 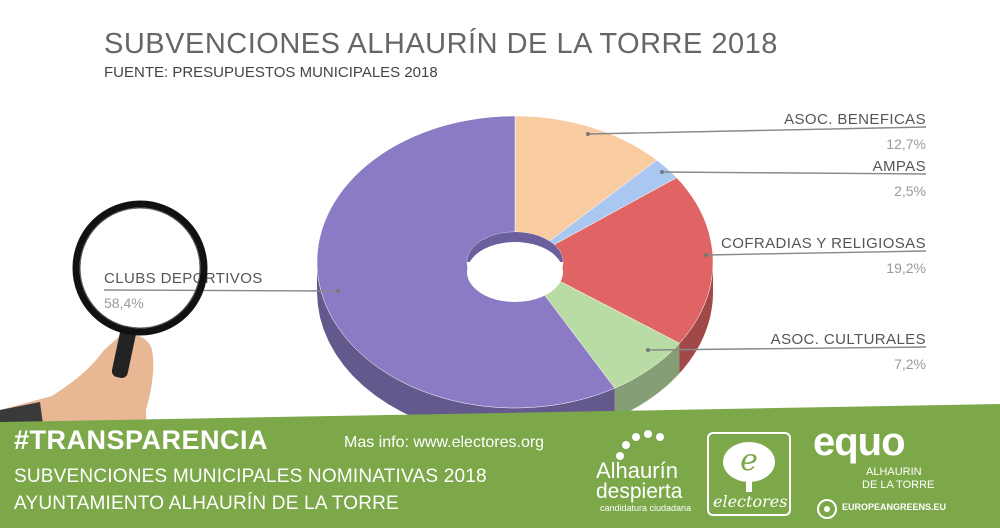 I want to click on slice-value-asoc-beneficas: 12,7%, so click(x=906, y=144).